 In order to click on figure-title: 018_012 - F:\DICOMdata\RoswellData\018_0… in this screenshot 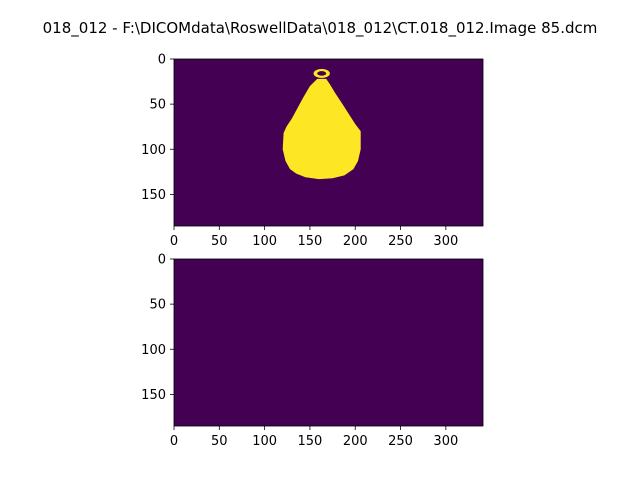, I will do `click(320, 28)`.